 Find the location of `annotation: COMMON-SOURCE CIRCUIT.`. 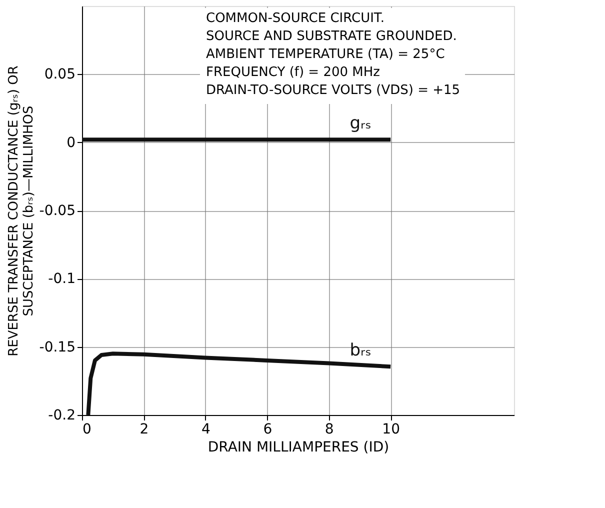

annotation: COMMON-SOURCE CIRCUIT. is located at coordinates (295, 18).